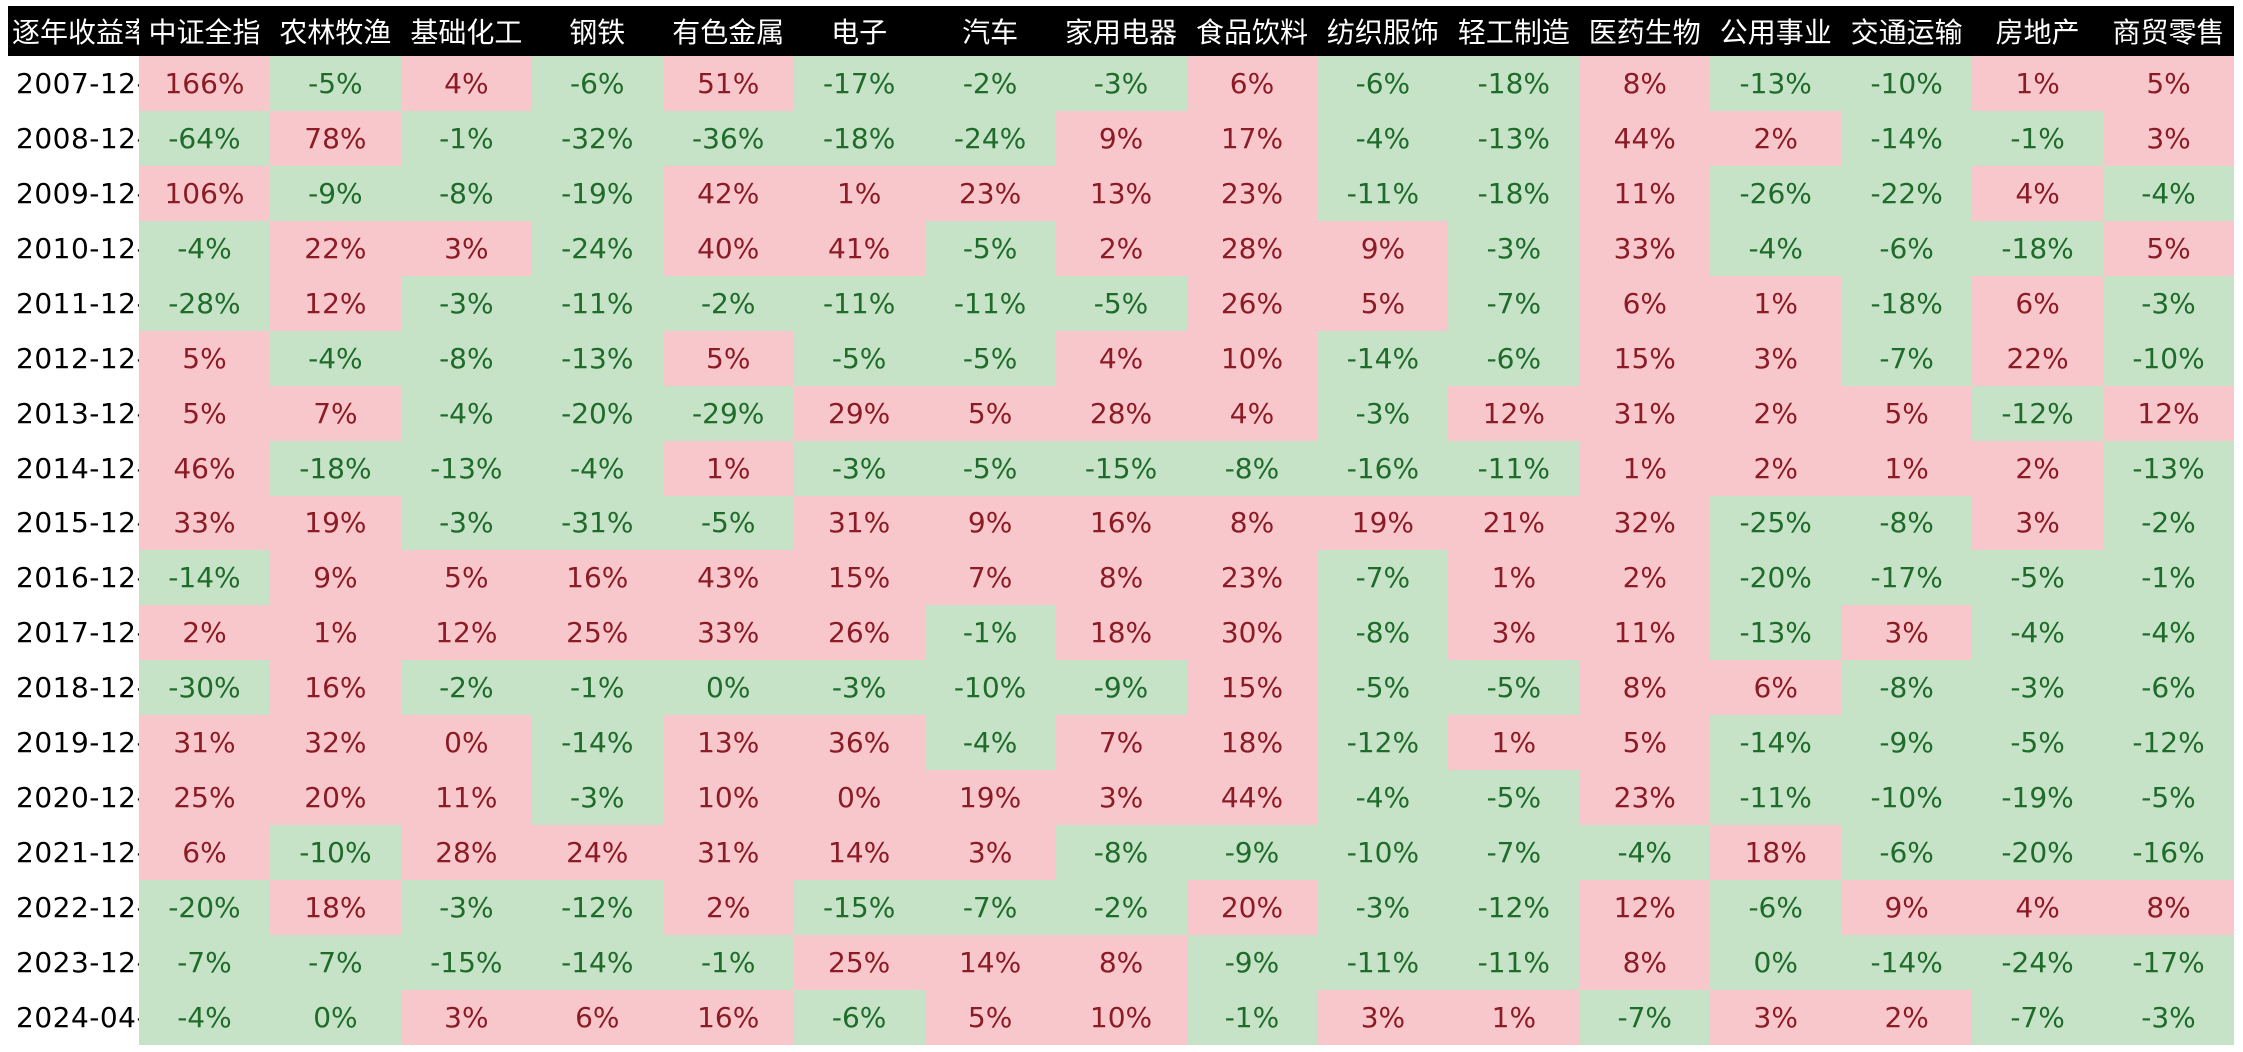  Describe the element at coordinates (990, 31) in the screenshot. I see `column-header: 汽车` at that location.